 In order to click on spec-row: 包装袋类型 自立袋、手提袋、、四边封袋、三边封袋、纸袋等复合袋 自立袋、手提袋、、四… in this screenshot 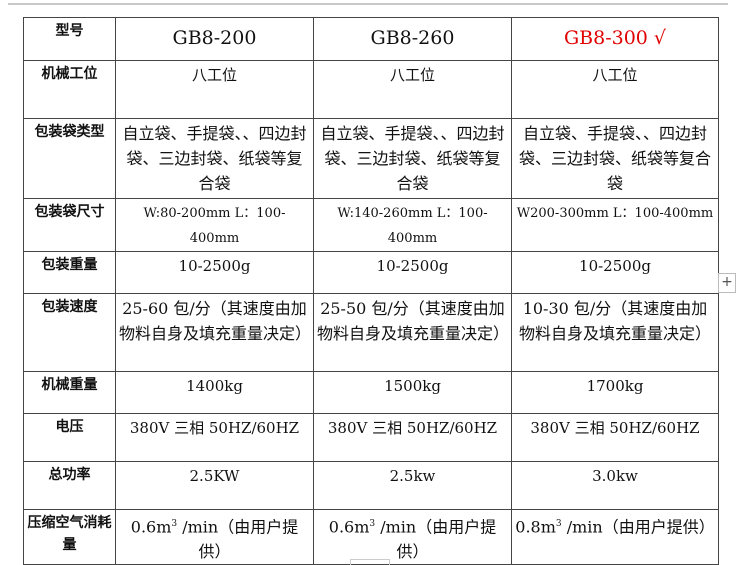, I will do `click(371, 158)`.